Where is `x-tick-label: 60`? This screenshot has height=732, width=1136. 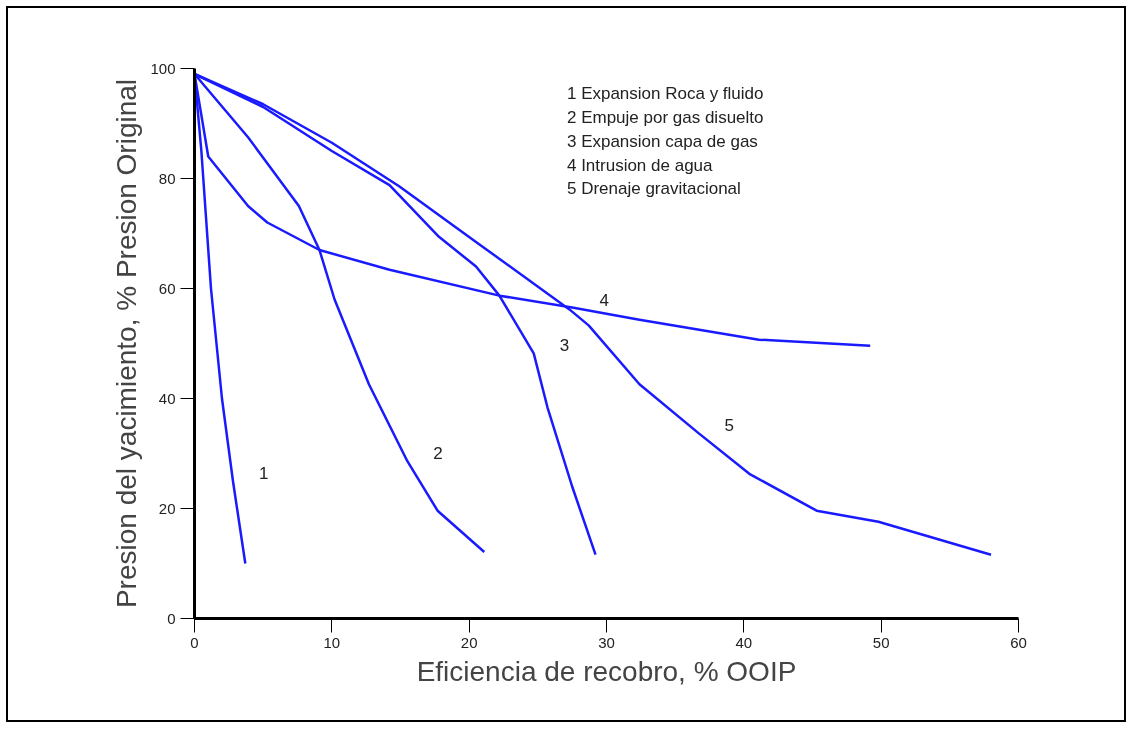 x-tick-label: 60 is located at coordinates (1018, 642).